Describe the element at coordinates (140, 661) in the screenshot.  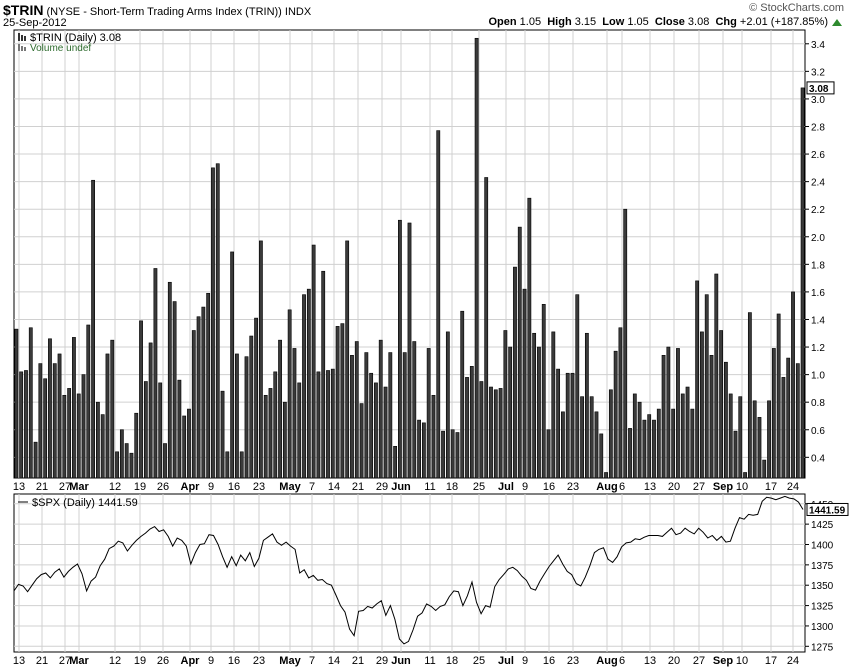
I see `spx-x-tick-label: 19` at that location.